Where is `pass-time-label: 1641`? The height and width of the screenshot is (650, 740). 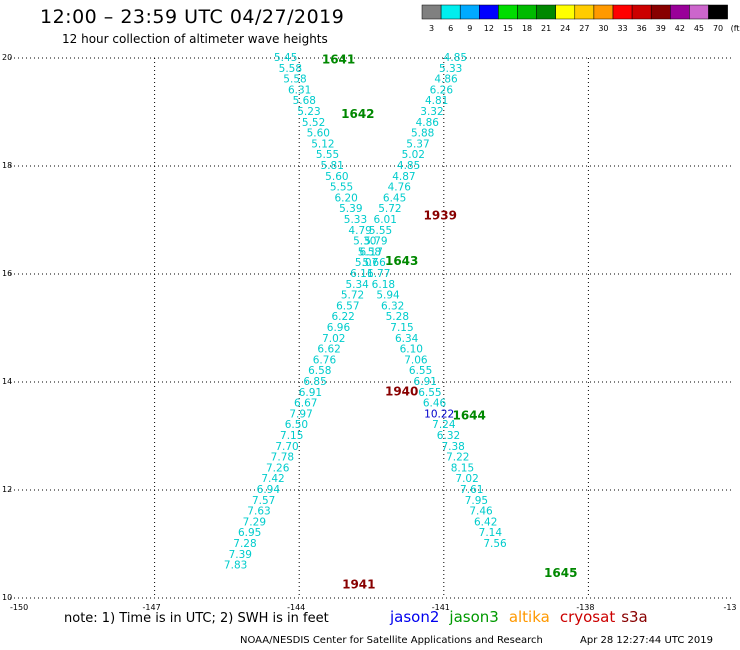 pass-time-label: 1641 is located at coordinates (338, 60).